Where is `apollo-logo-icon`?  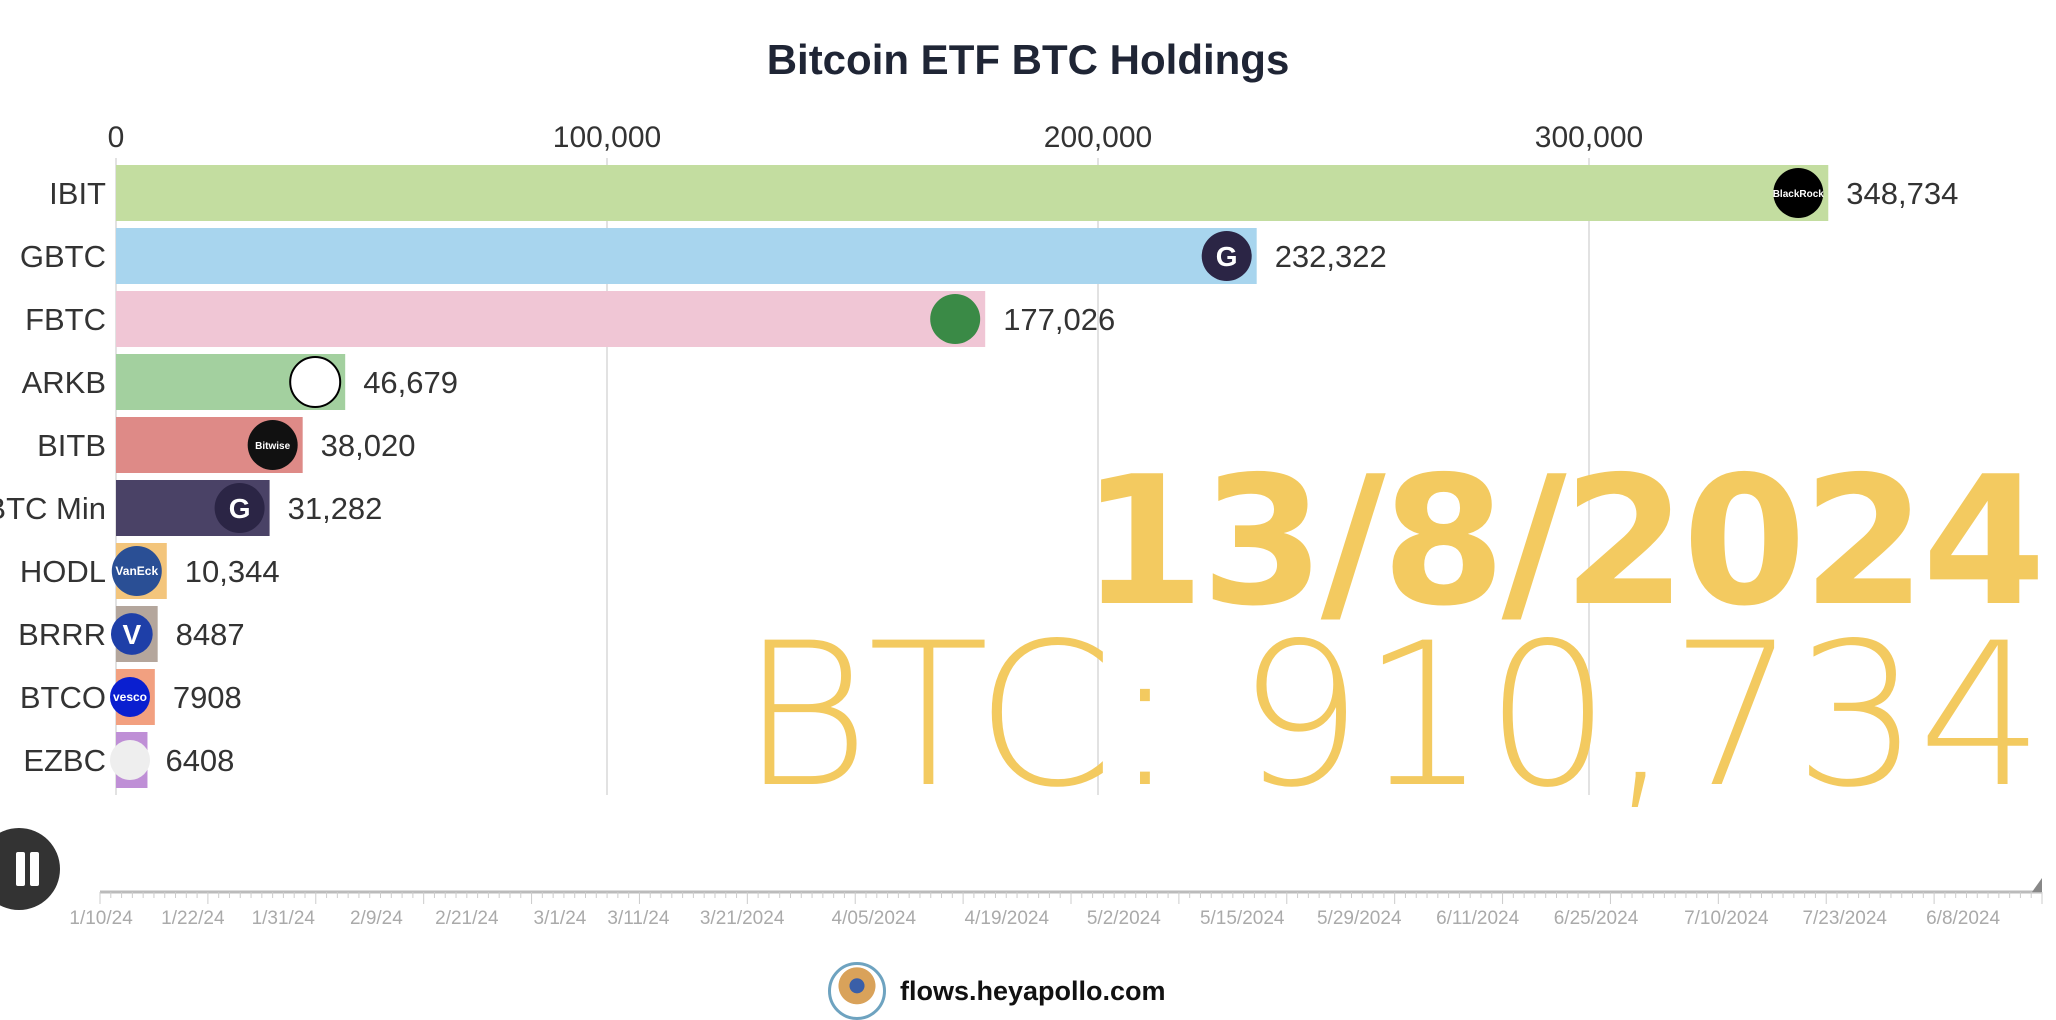
apollo-logo-icon is located at coordinates (857, 991).